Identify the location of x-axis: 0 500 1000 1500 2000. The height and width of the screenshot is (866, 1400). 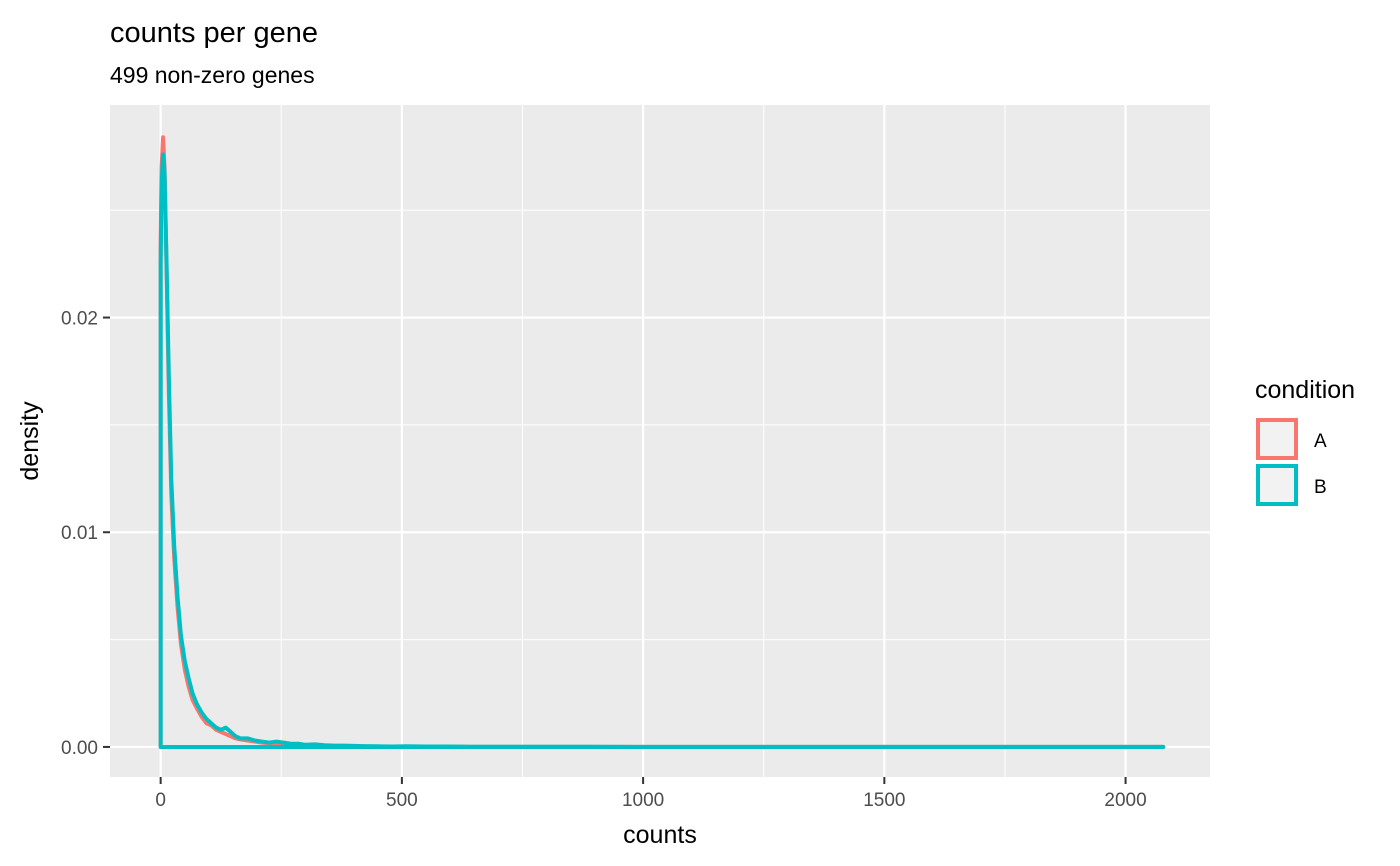
(651, 794).